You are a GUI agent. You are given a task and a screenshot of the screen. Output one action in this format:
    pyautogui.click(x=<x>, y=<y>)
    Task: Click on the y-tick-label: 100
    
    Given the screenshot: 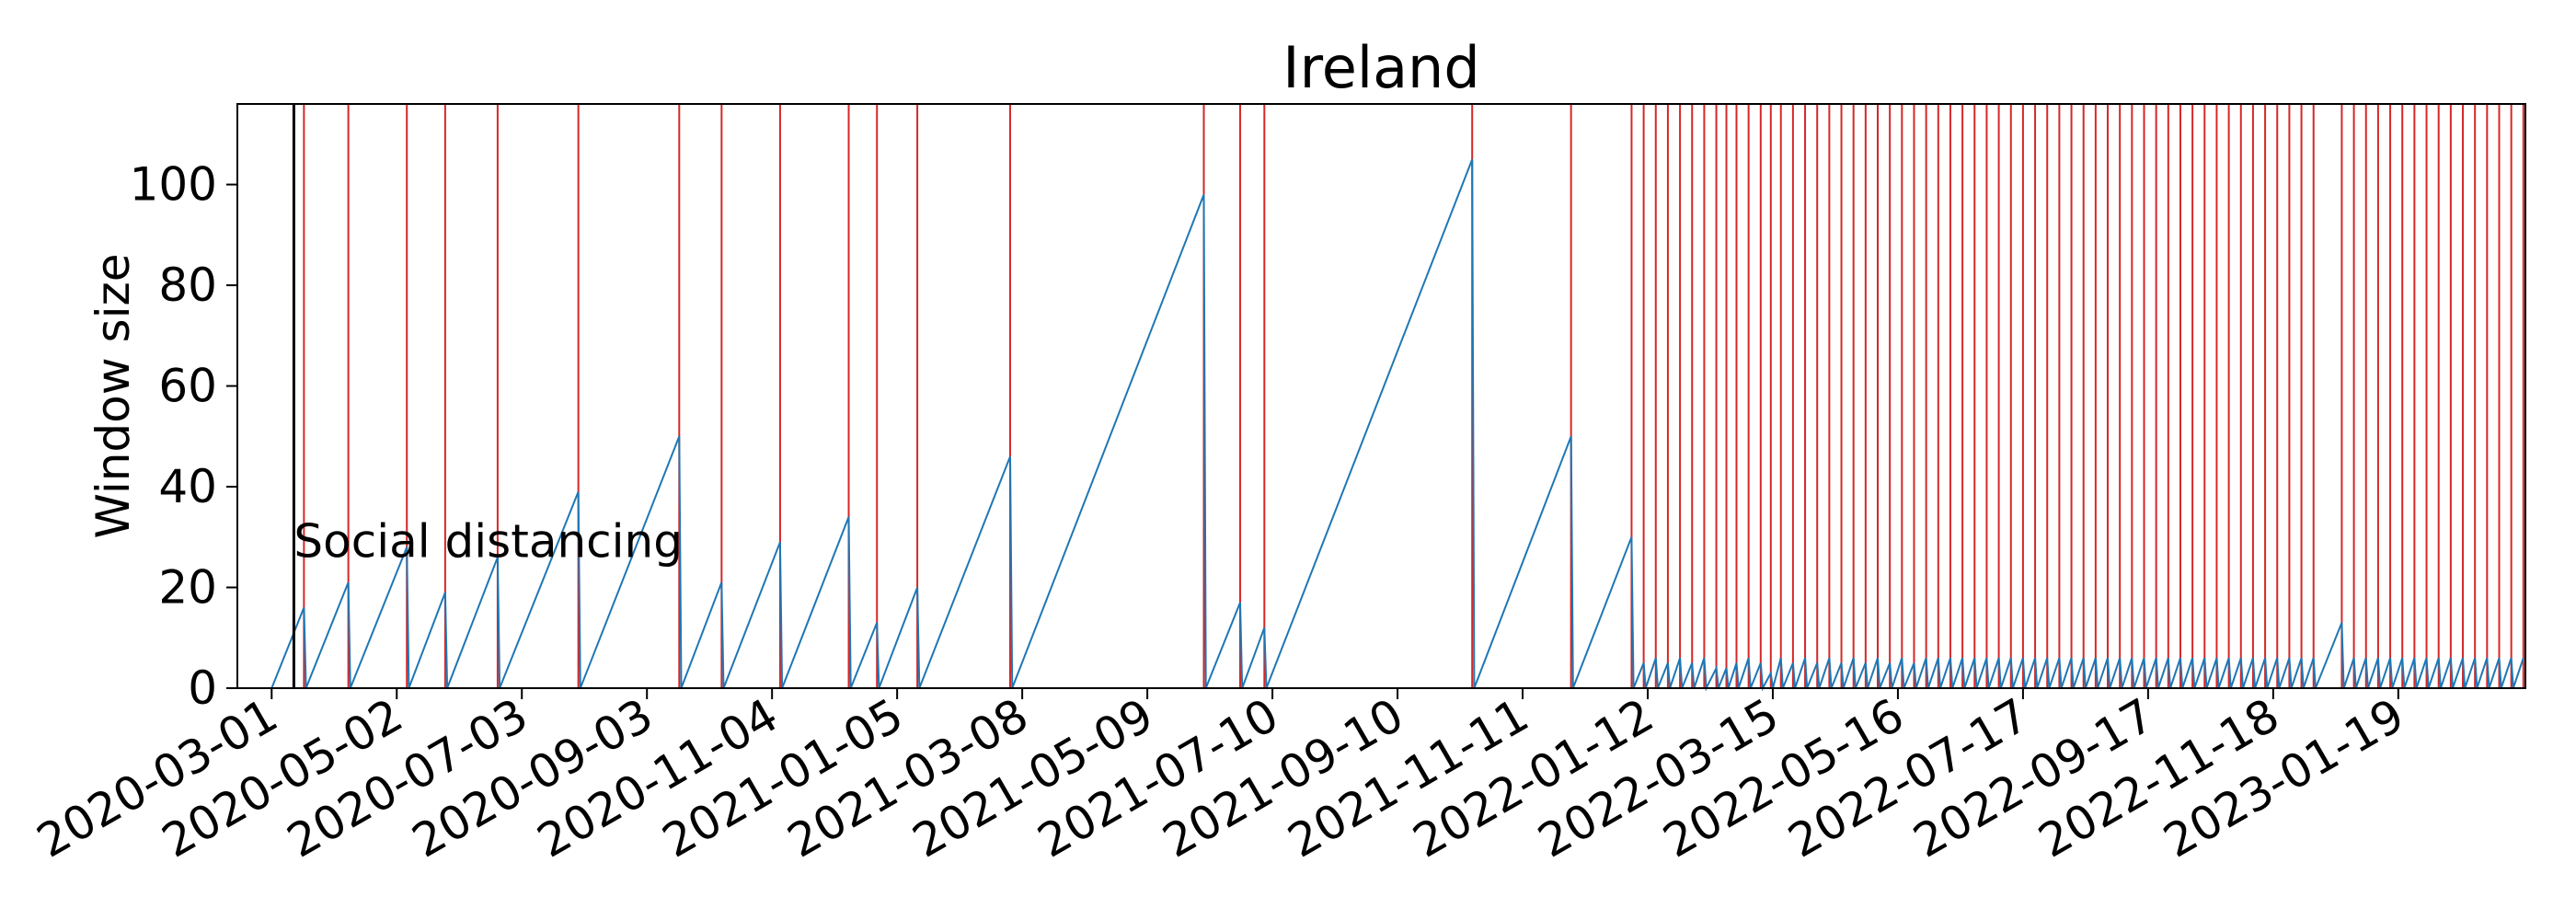 What is the action you would take?
    pyautogui.click(x=173, y=185)
    